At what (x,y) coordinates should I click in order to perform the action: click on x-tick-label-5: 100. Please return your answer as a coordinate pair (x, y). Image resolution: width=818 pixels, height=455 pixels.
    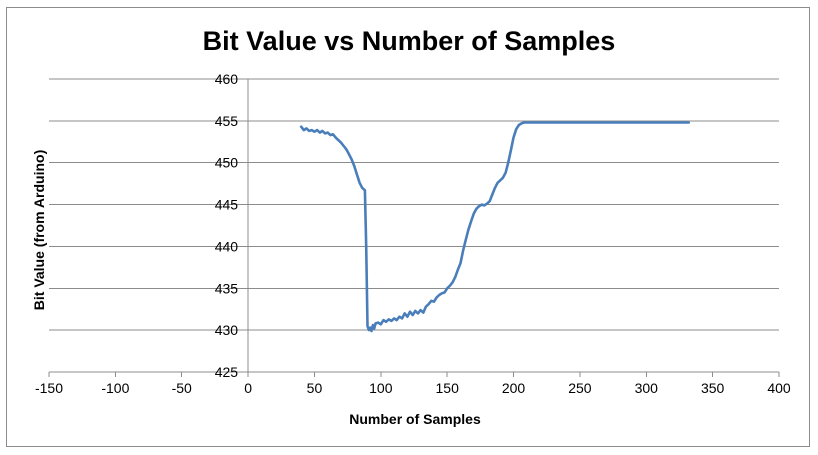
    Looking at the image, I should click on (381, 388).